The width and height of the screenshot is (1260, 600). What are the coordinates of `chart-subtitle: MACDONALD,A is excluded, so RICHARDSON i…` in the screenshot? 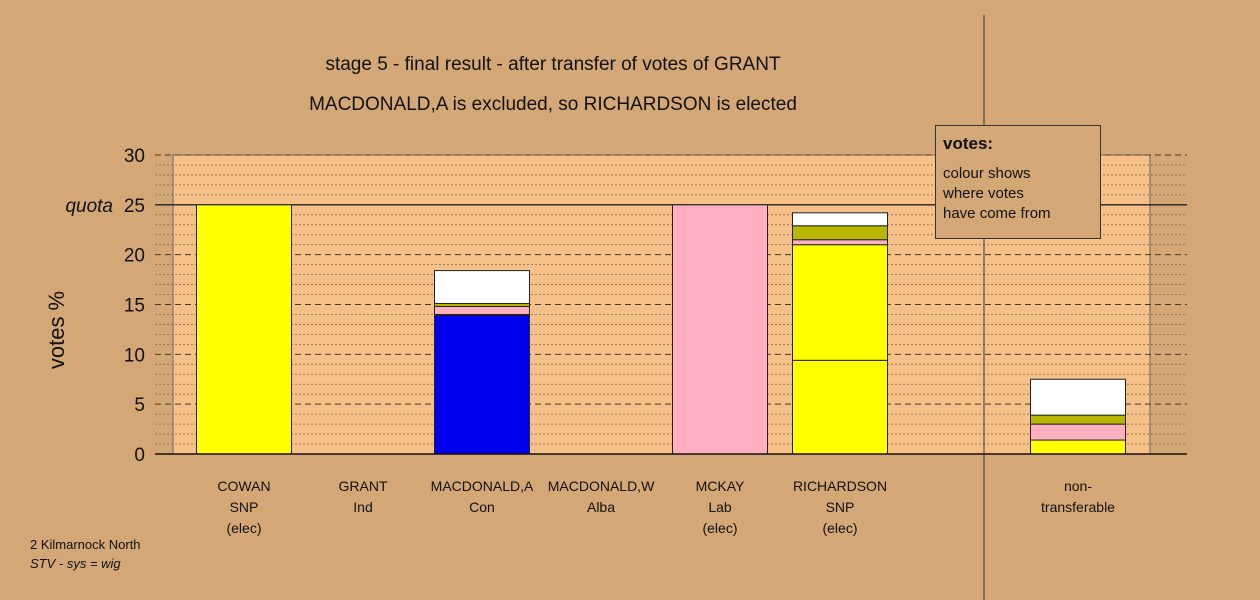 It's located at (553, 104).